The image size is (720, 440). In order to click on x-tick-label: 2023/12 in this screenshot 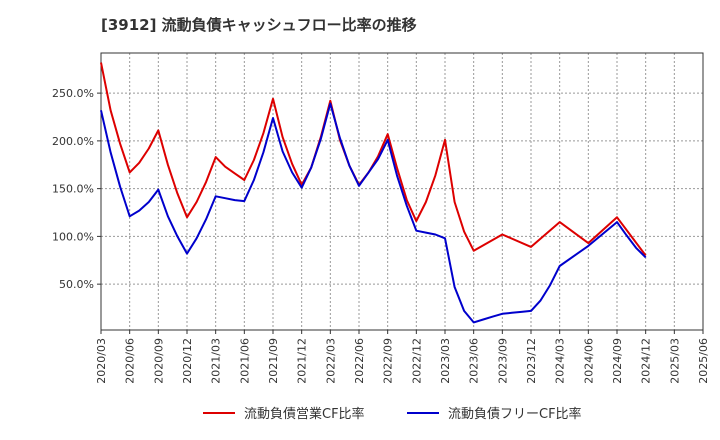, I will do `click(531, 361)`.